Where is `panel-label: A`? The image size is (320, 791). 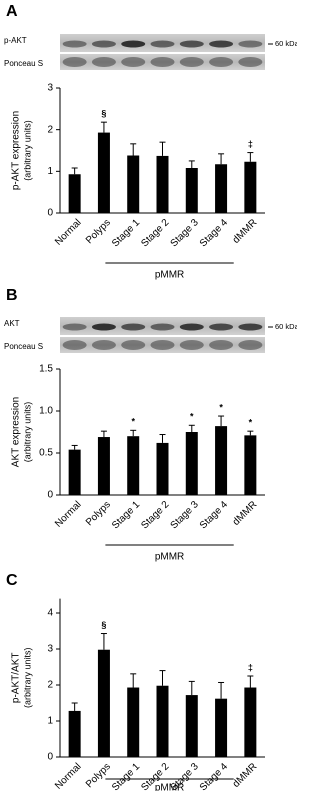 panel-label: A is located at coordinates (12, 11).